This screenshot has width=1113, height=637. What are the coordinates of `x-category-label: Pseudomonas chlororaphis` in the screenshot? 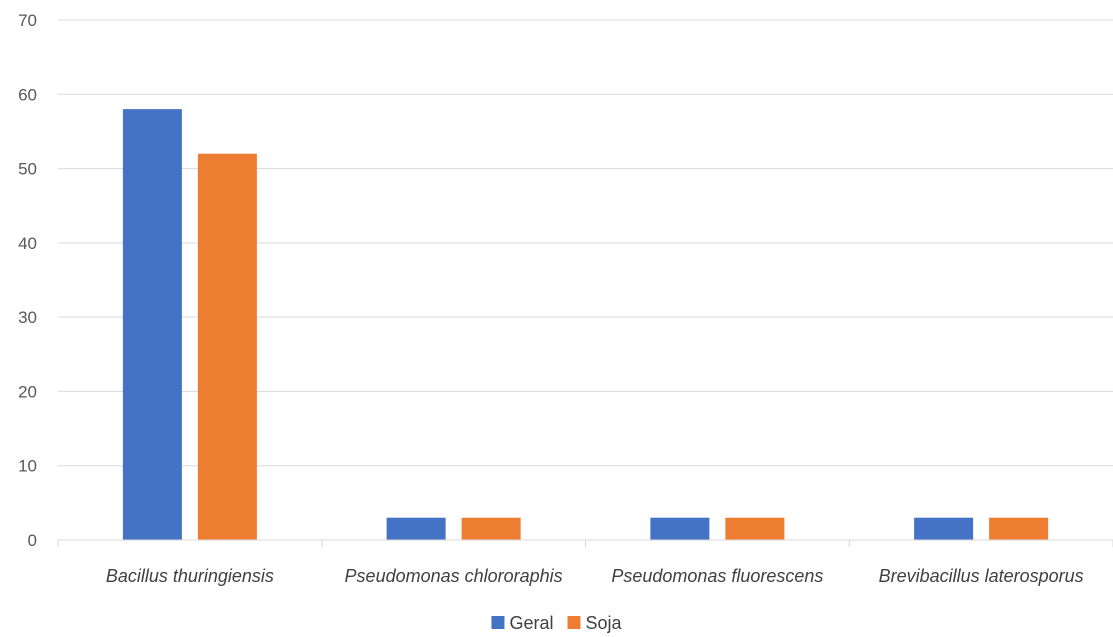 It's located at (454, 576).